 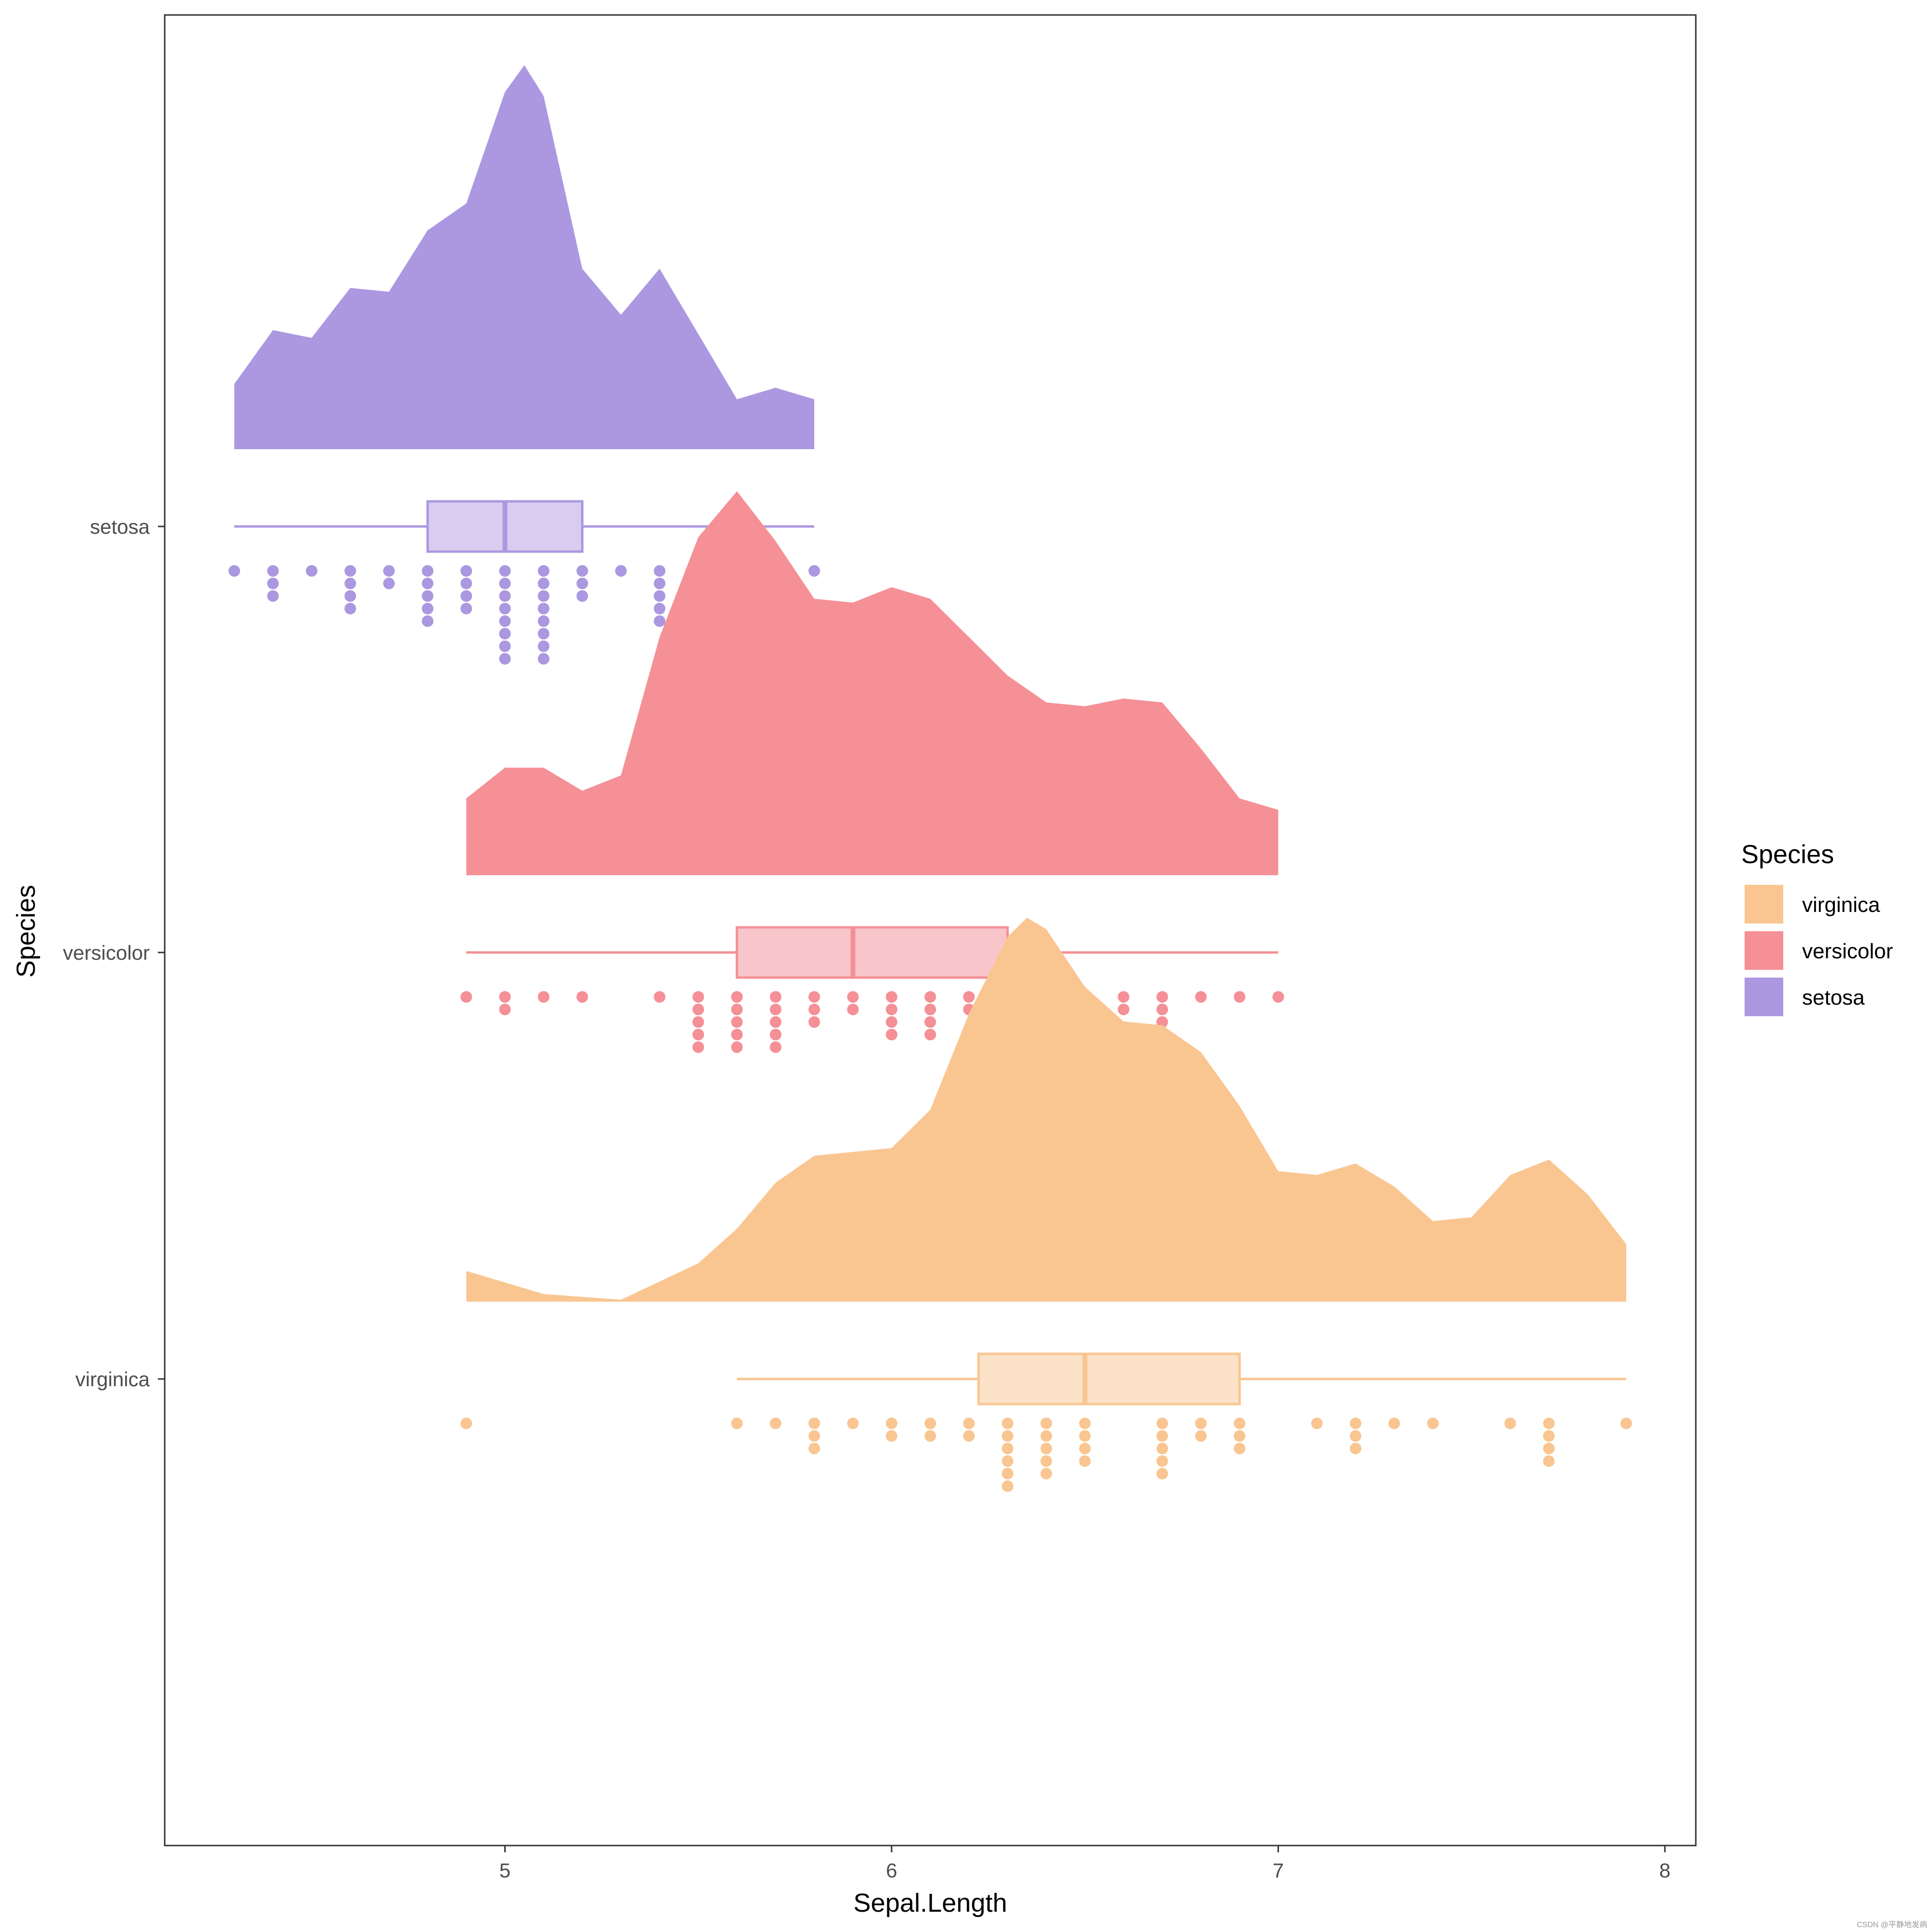 I want to click on density-setosa, so click(x=524, y=257).